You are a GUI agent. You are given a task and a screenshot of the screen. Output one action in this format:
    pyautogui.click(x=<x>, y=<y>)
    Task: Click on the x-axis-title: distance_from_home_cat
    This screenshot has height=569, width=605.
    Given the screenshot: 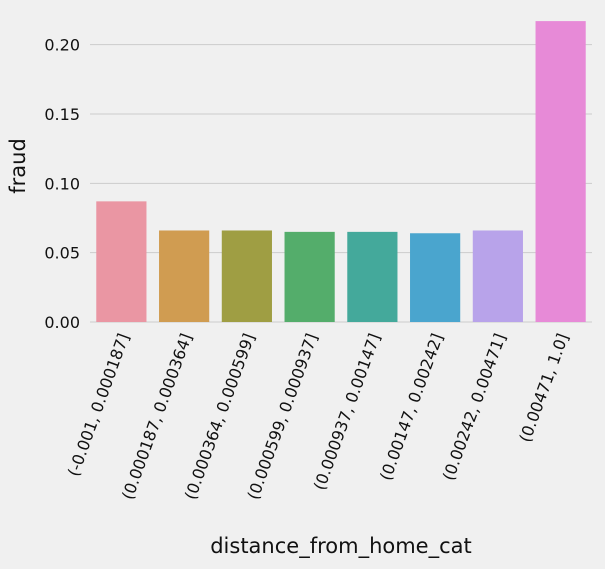 What is the action you would take?
    pyautogui.click(x=341, y=546)
    